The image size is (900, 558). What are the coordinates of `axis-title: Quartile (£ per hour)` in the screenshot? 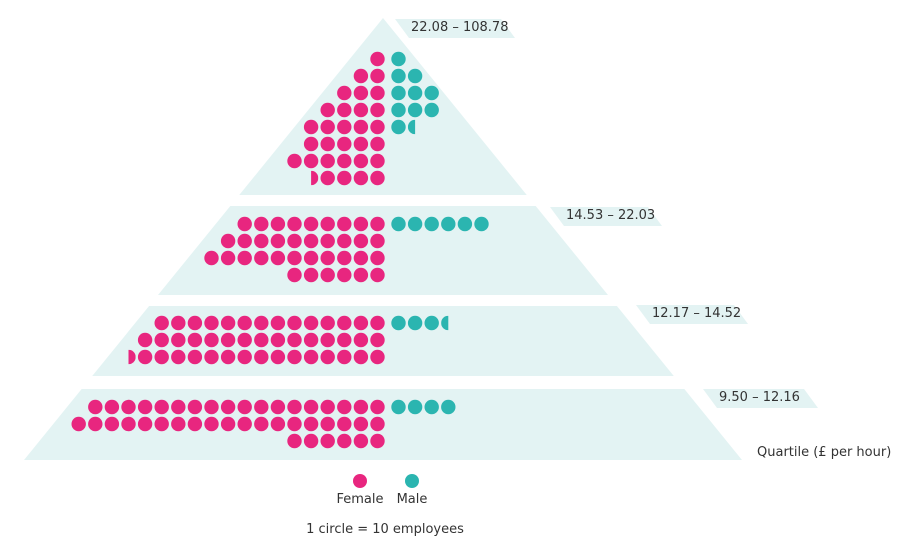 It's located at (824, 452).